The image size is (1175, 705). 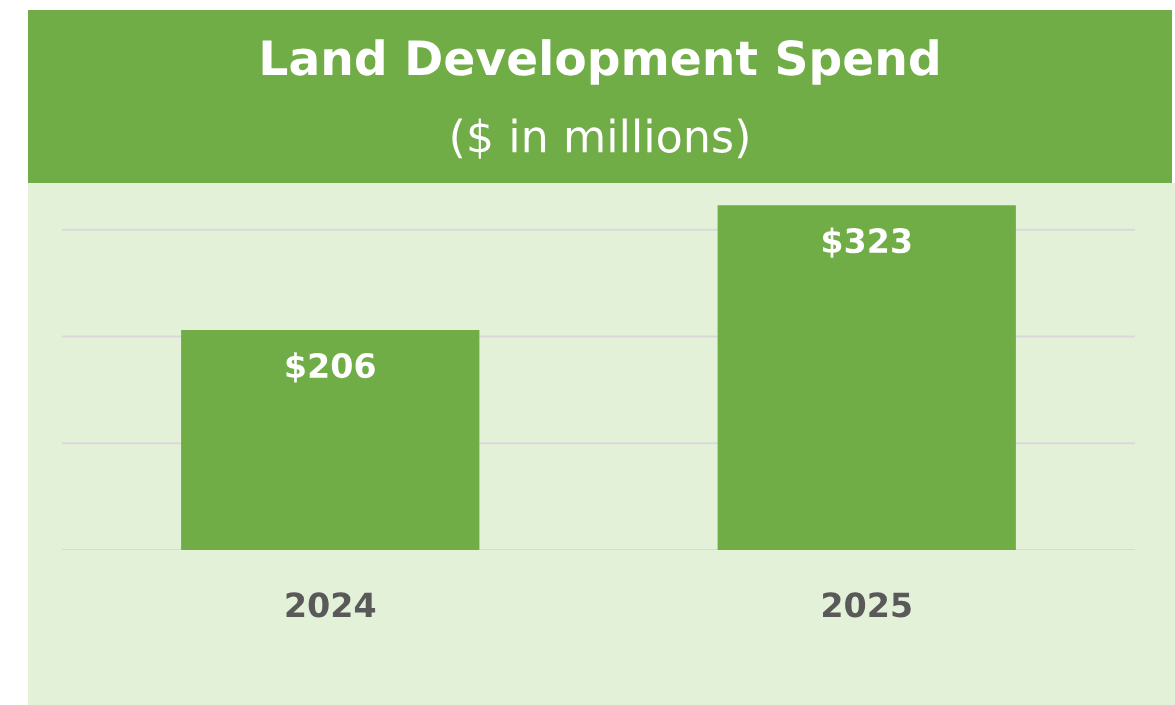 What do you see at coordinates (600, 62) in the screenshot?
I see `chart-title: Land Development Spend` at bounding box center [600, 62].